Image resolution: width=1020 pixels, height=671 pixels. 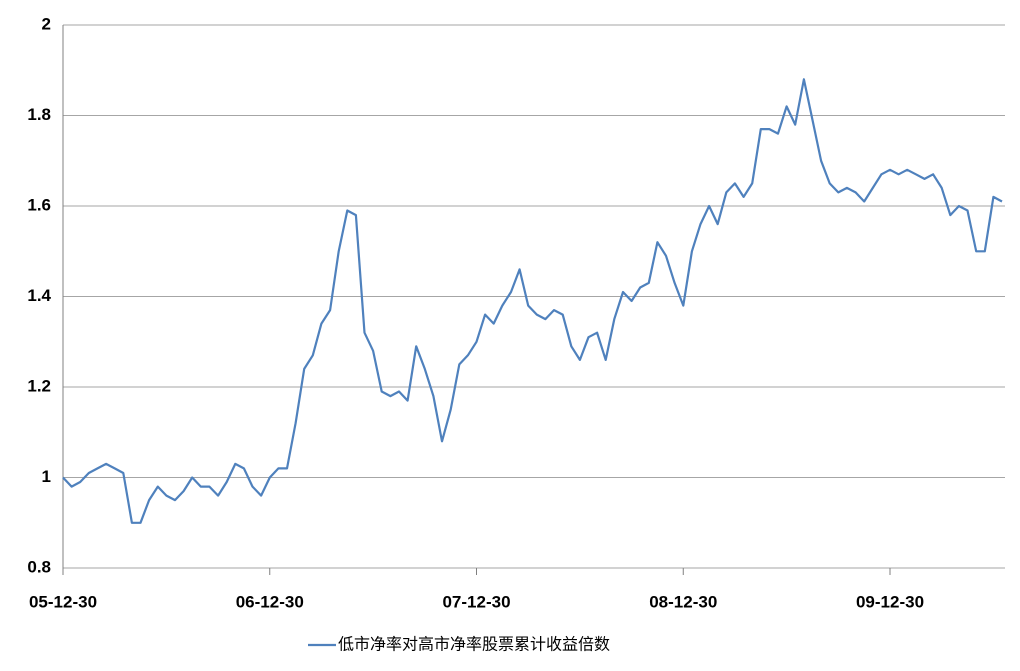 I want to click on y-tick-label: 2, so click(x=46, y=23).